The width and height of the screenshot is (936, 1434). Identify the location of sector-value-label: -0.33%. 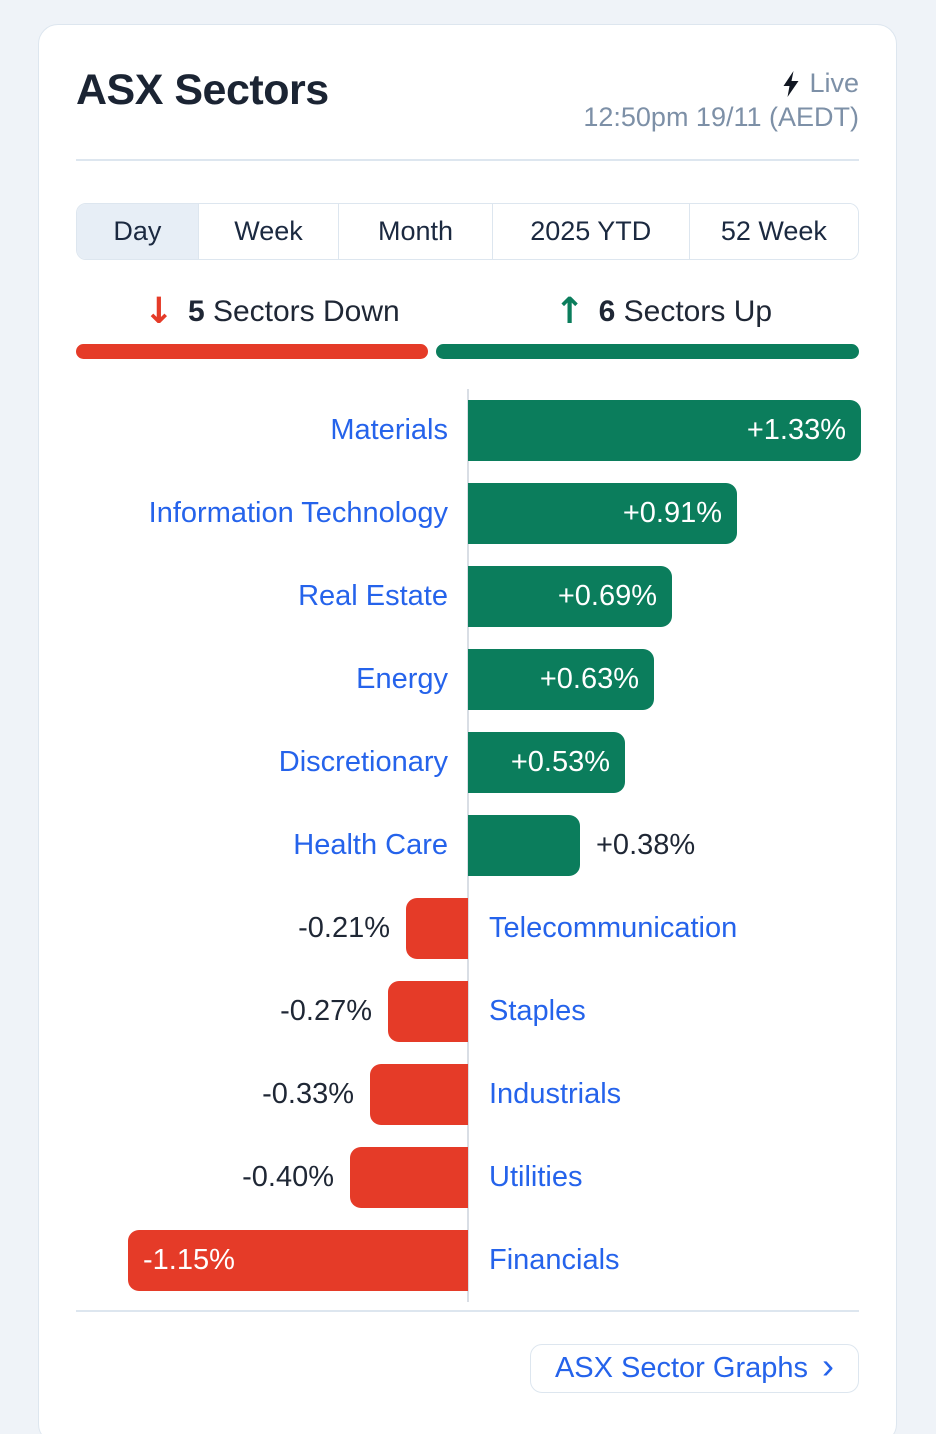
(308, 1093).